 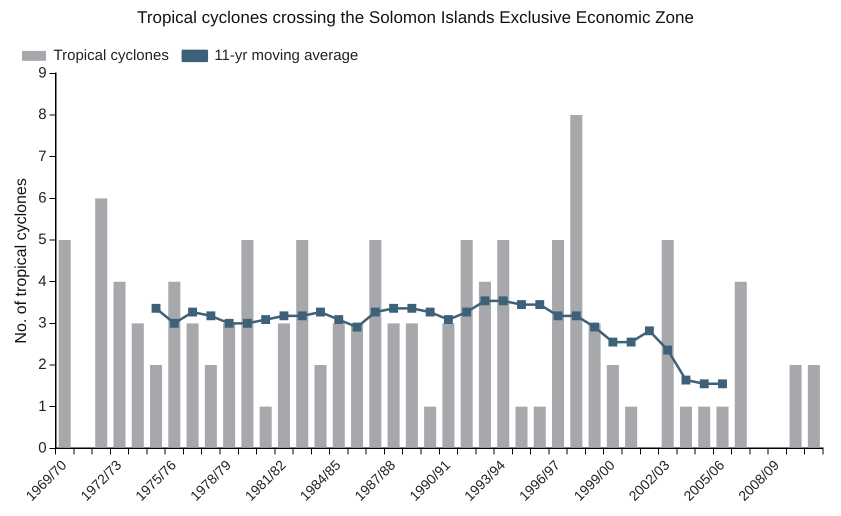 What do you see at coordinates (42, 239) in the screenshot?
I see `y-tick-label: 5` at bounding box center [42, 239].